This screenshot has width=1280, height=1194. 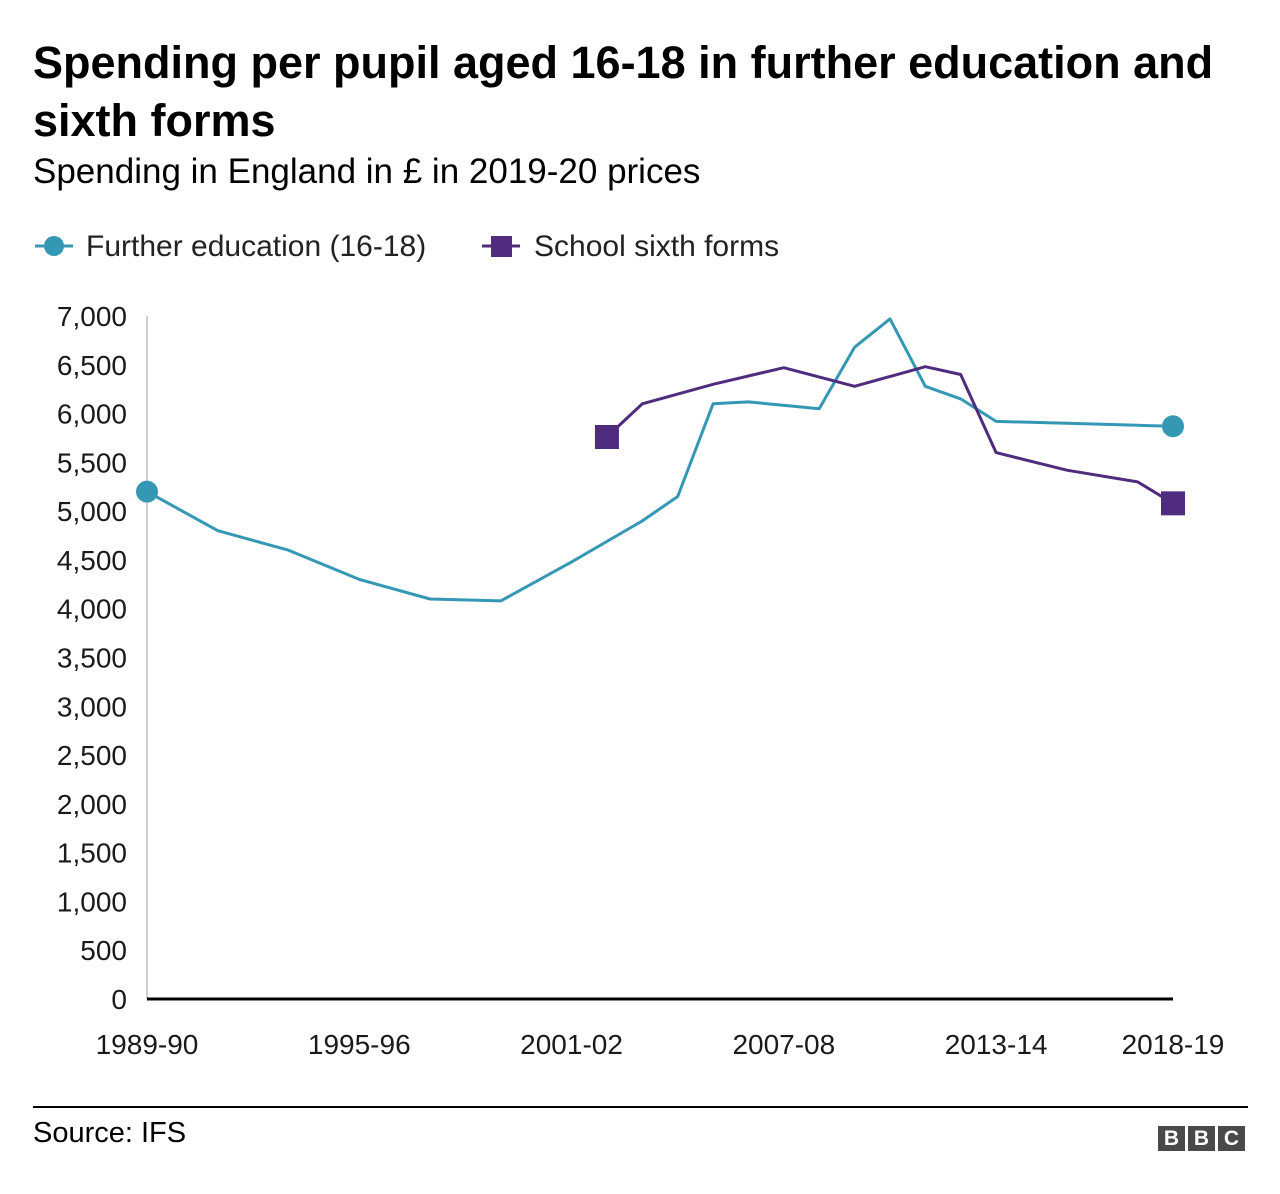 What do you see at coordinates (92, 414) in the screenshot?
I see `y-tick-label: 6,000` at bounding box center [92, 414].